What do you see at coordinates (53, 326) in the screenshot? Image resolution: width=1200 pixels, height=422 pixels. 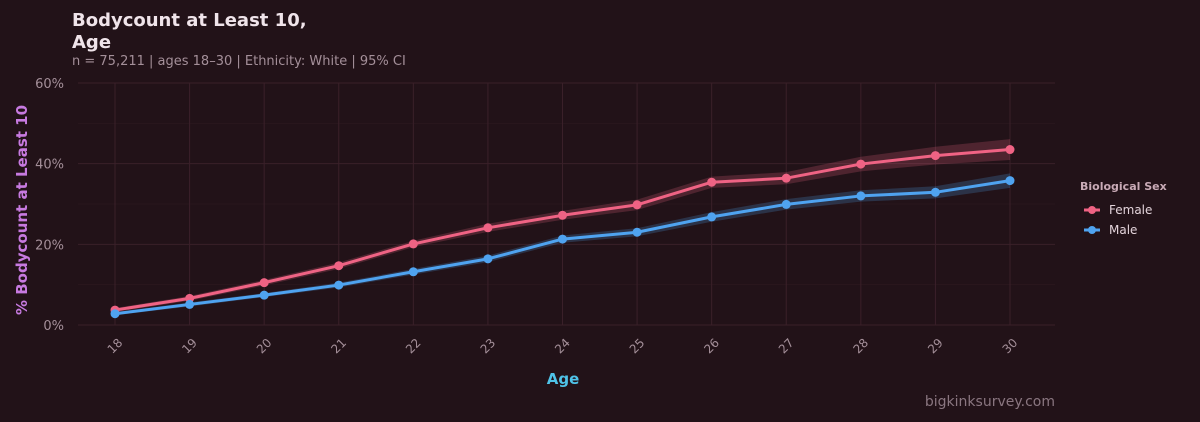 I see `y-tick-label: 0%` at bounding box center [53, 326].